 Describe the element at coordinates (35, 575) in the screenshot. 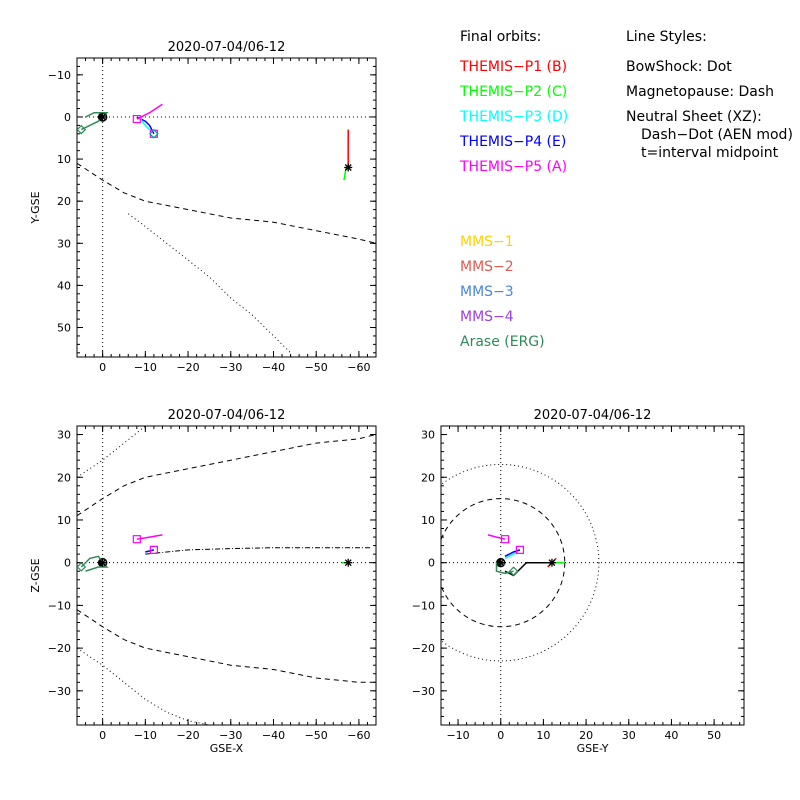

I see `y-axis-label: Z-GSE` at that location.